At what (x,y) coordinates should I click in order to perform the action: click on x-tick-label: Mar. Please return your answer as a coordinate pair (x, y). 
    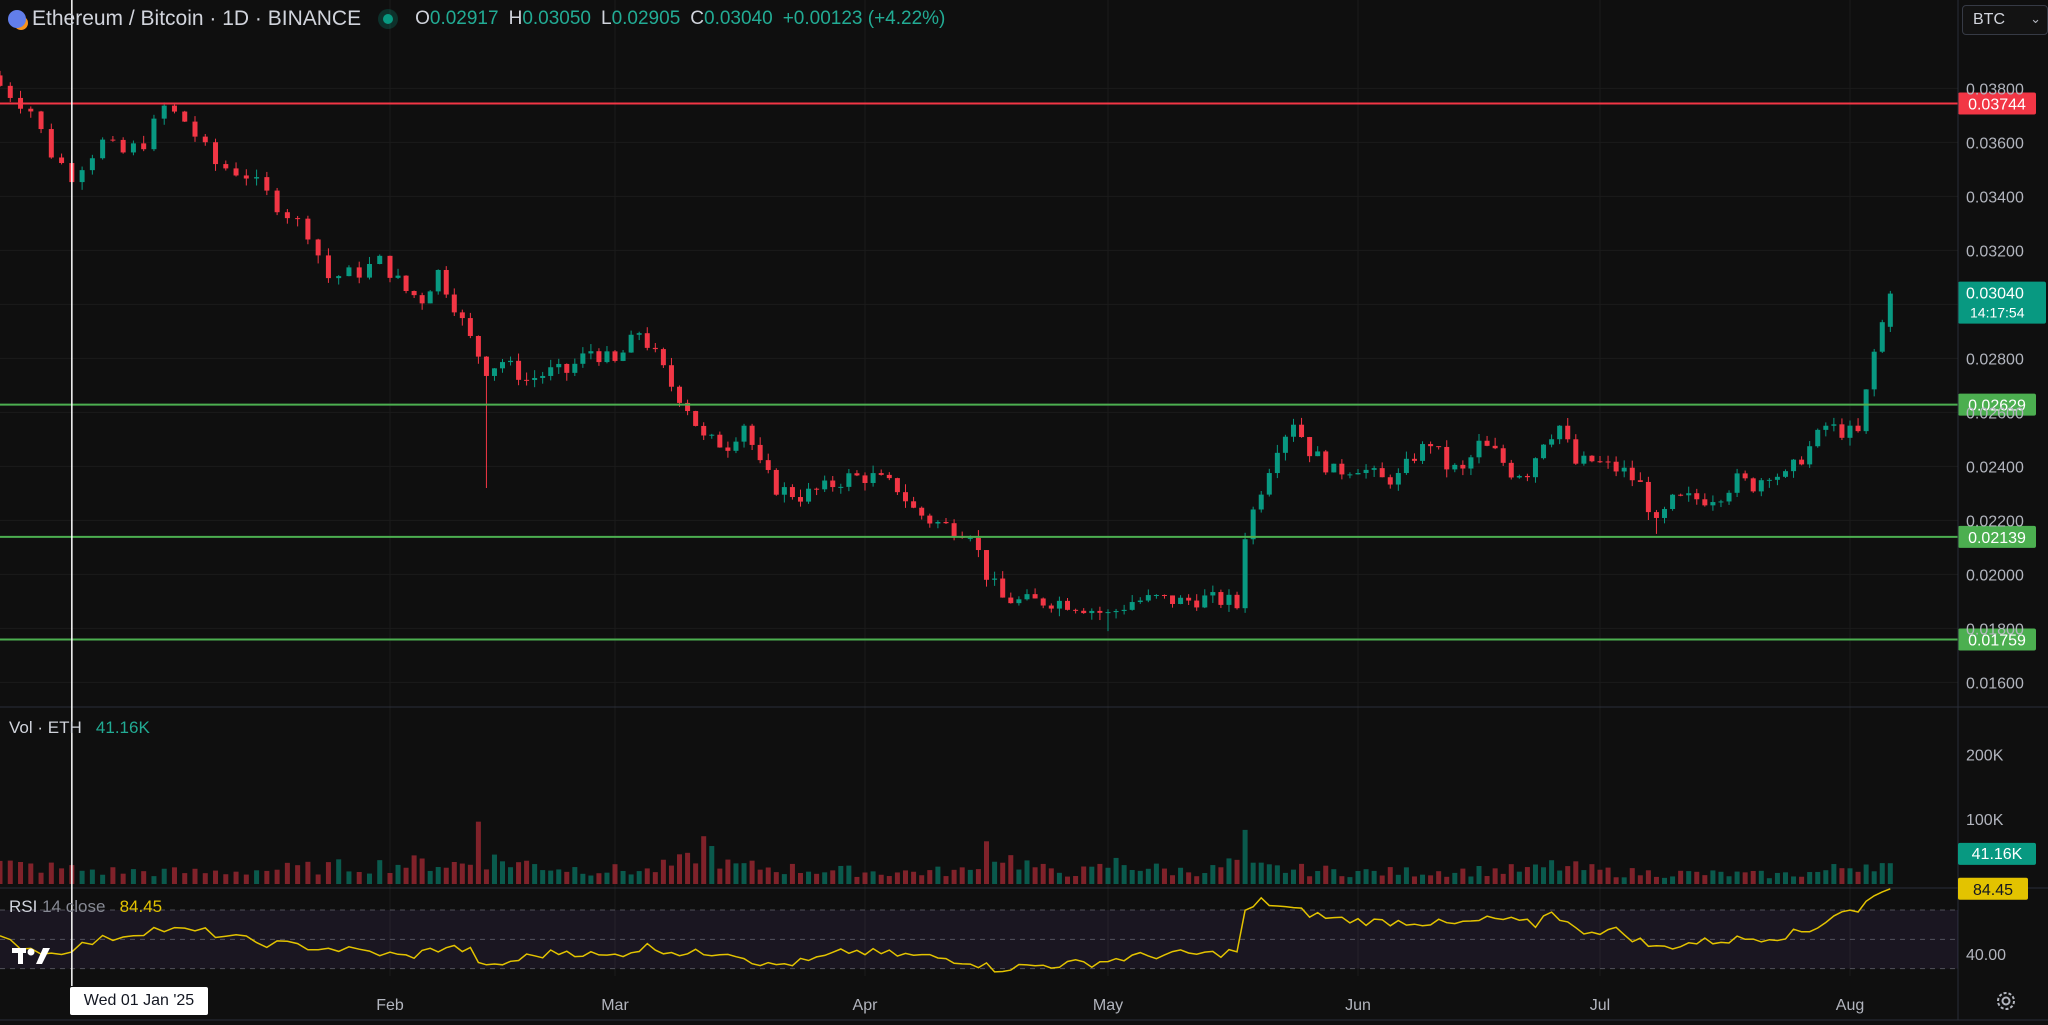
    Looking at the image, I should click on (615, 1005).